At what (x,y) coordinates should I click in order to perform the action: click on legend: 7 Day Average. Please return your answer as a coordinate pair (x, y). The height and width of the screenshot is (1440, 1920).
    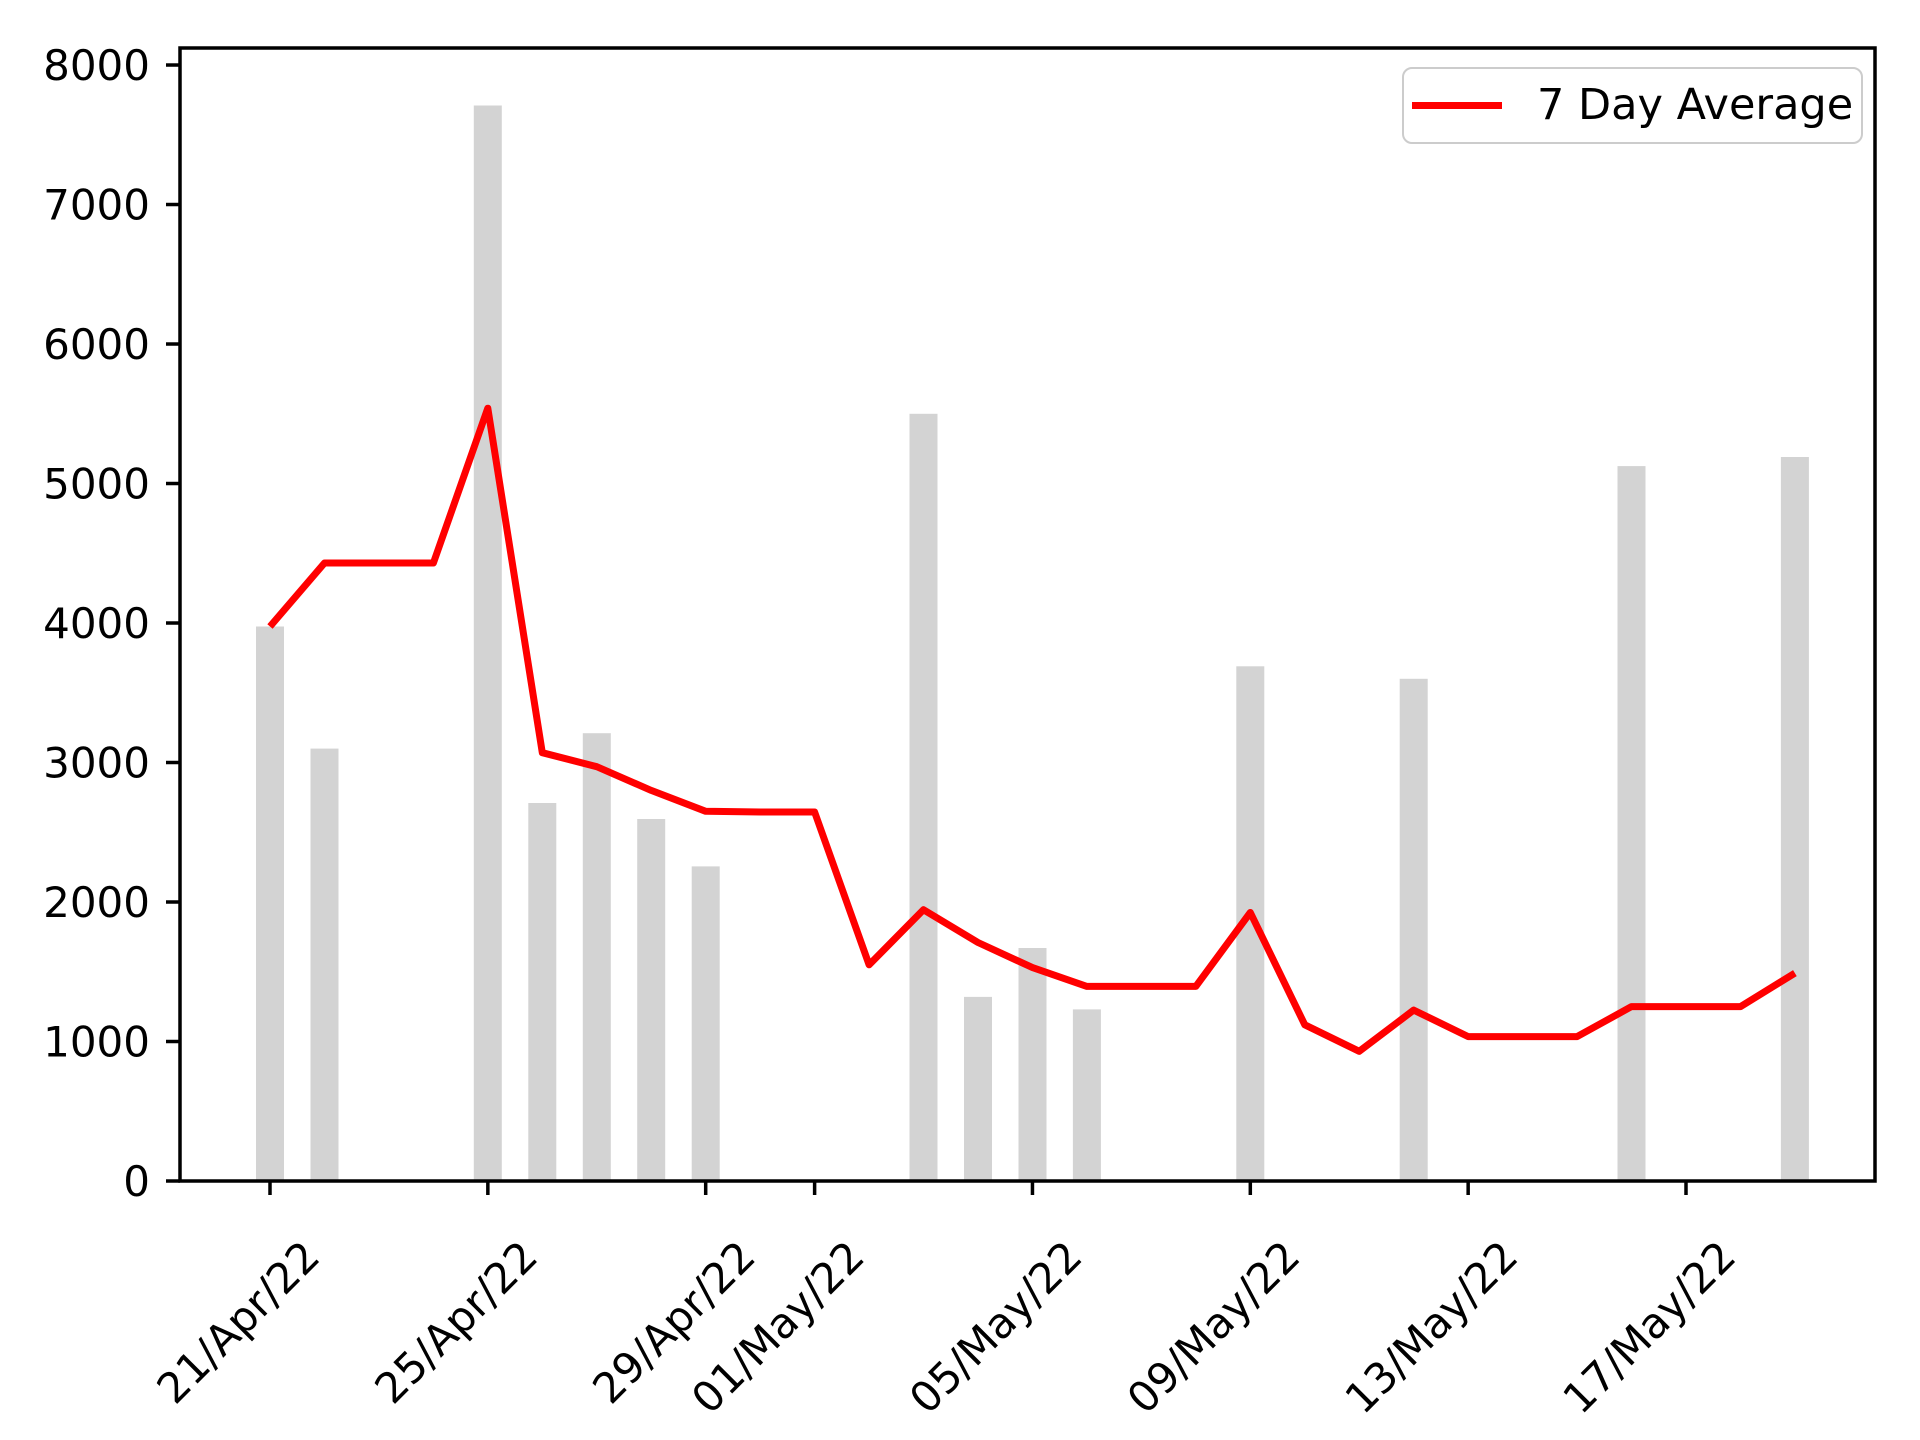
    Looking at the image, I should click on (1632, 105).